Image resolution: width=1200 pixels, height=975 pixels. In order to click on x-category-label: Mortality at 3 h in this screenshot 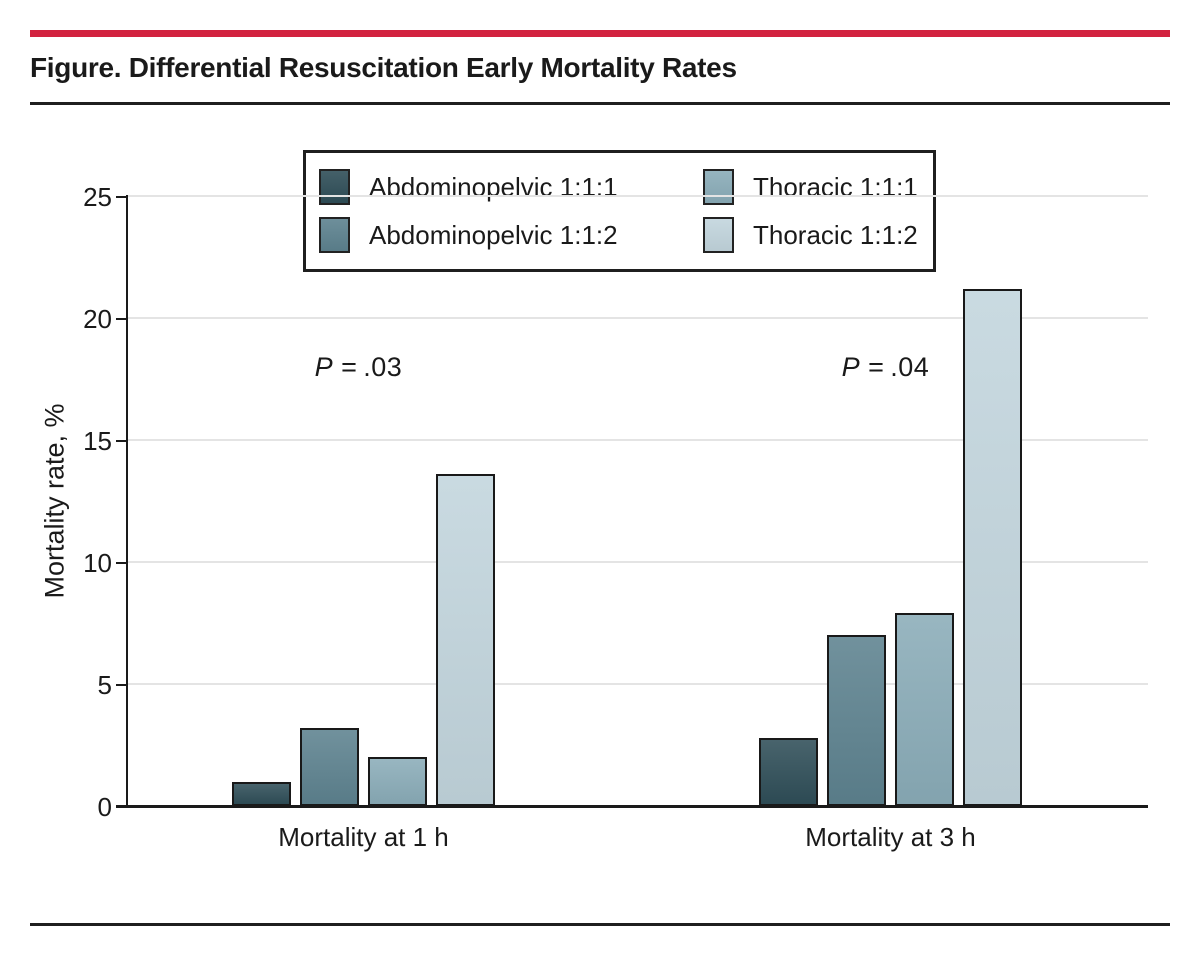, I will do `click(890, 837)`.